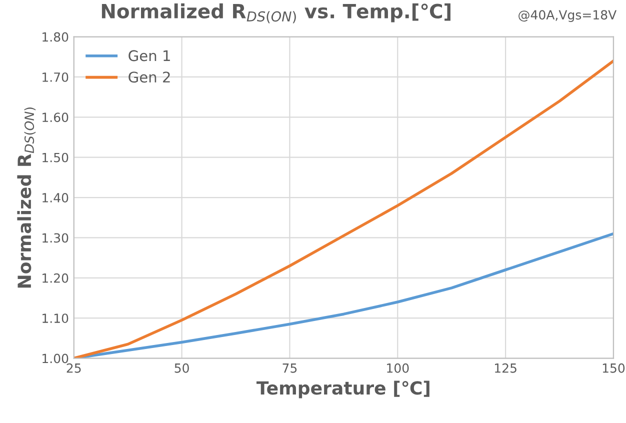  Describe the element at coordinates (276, 13) in the screenshot. I see `chart-title: Normalized R$_{DS(ON)}$ vs. Temp.[℃]` at that location.